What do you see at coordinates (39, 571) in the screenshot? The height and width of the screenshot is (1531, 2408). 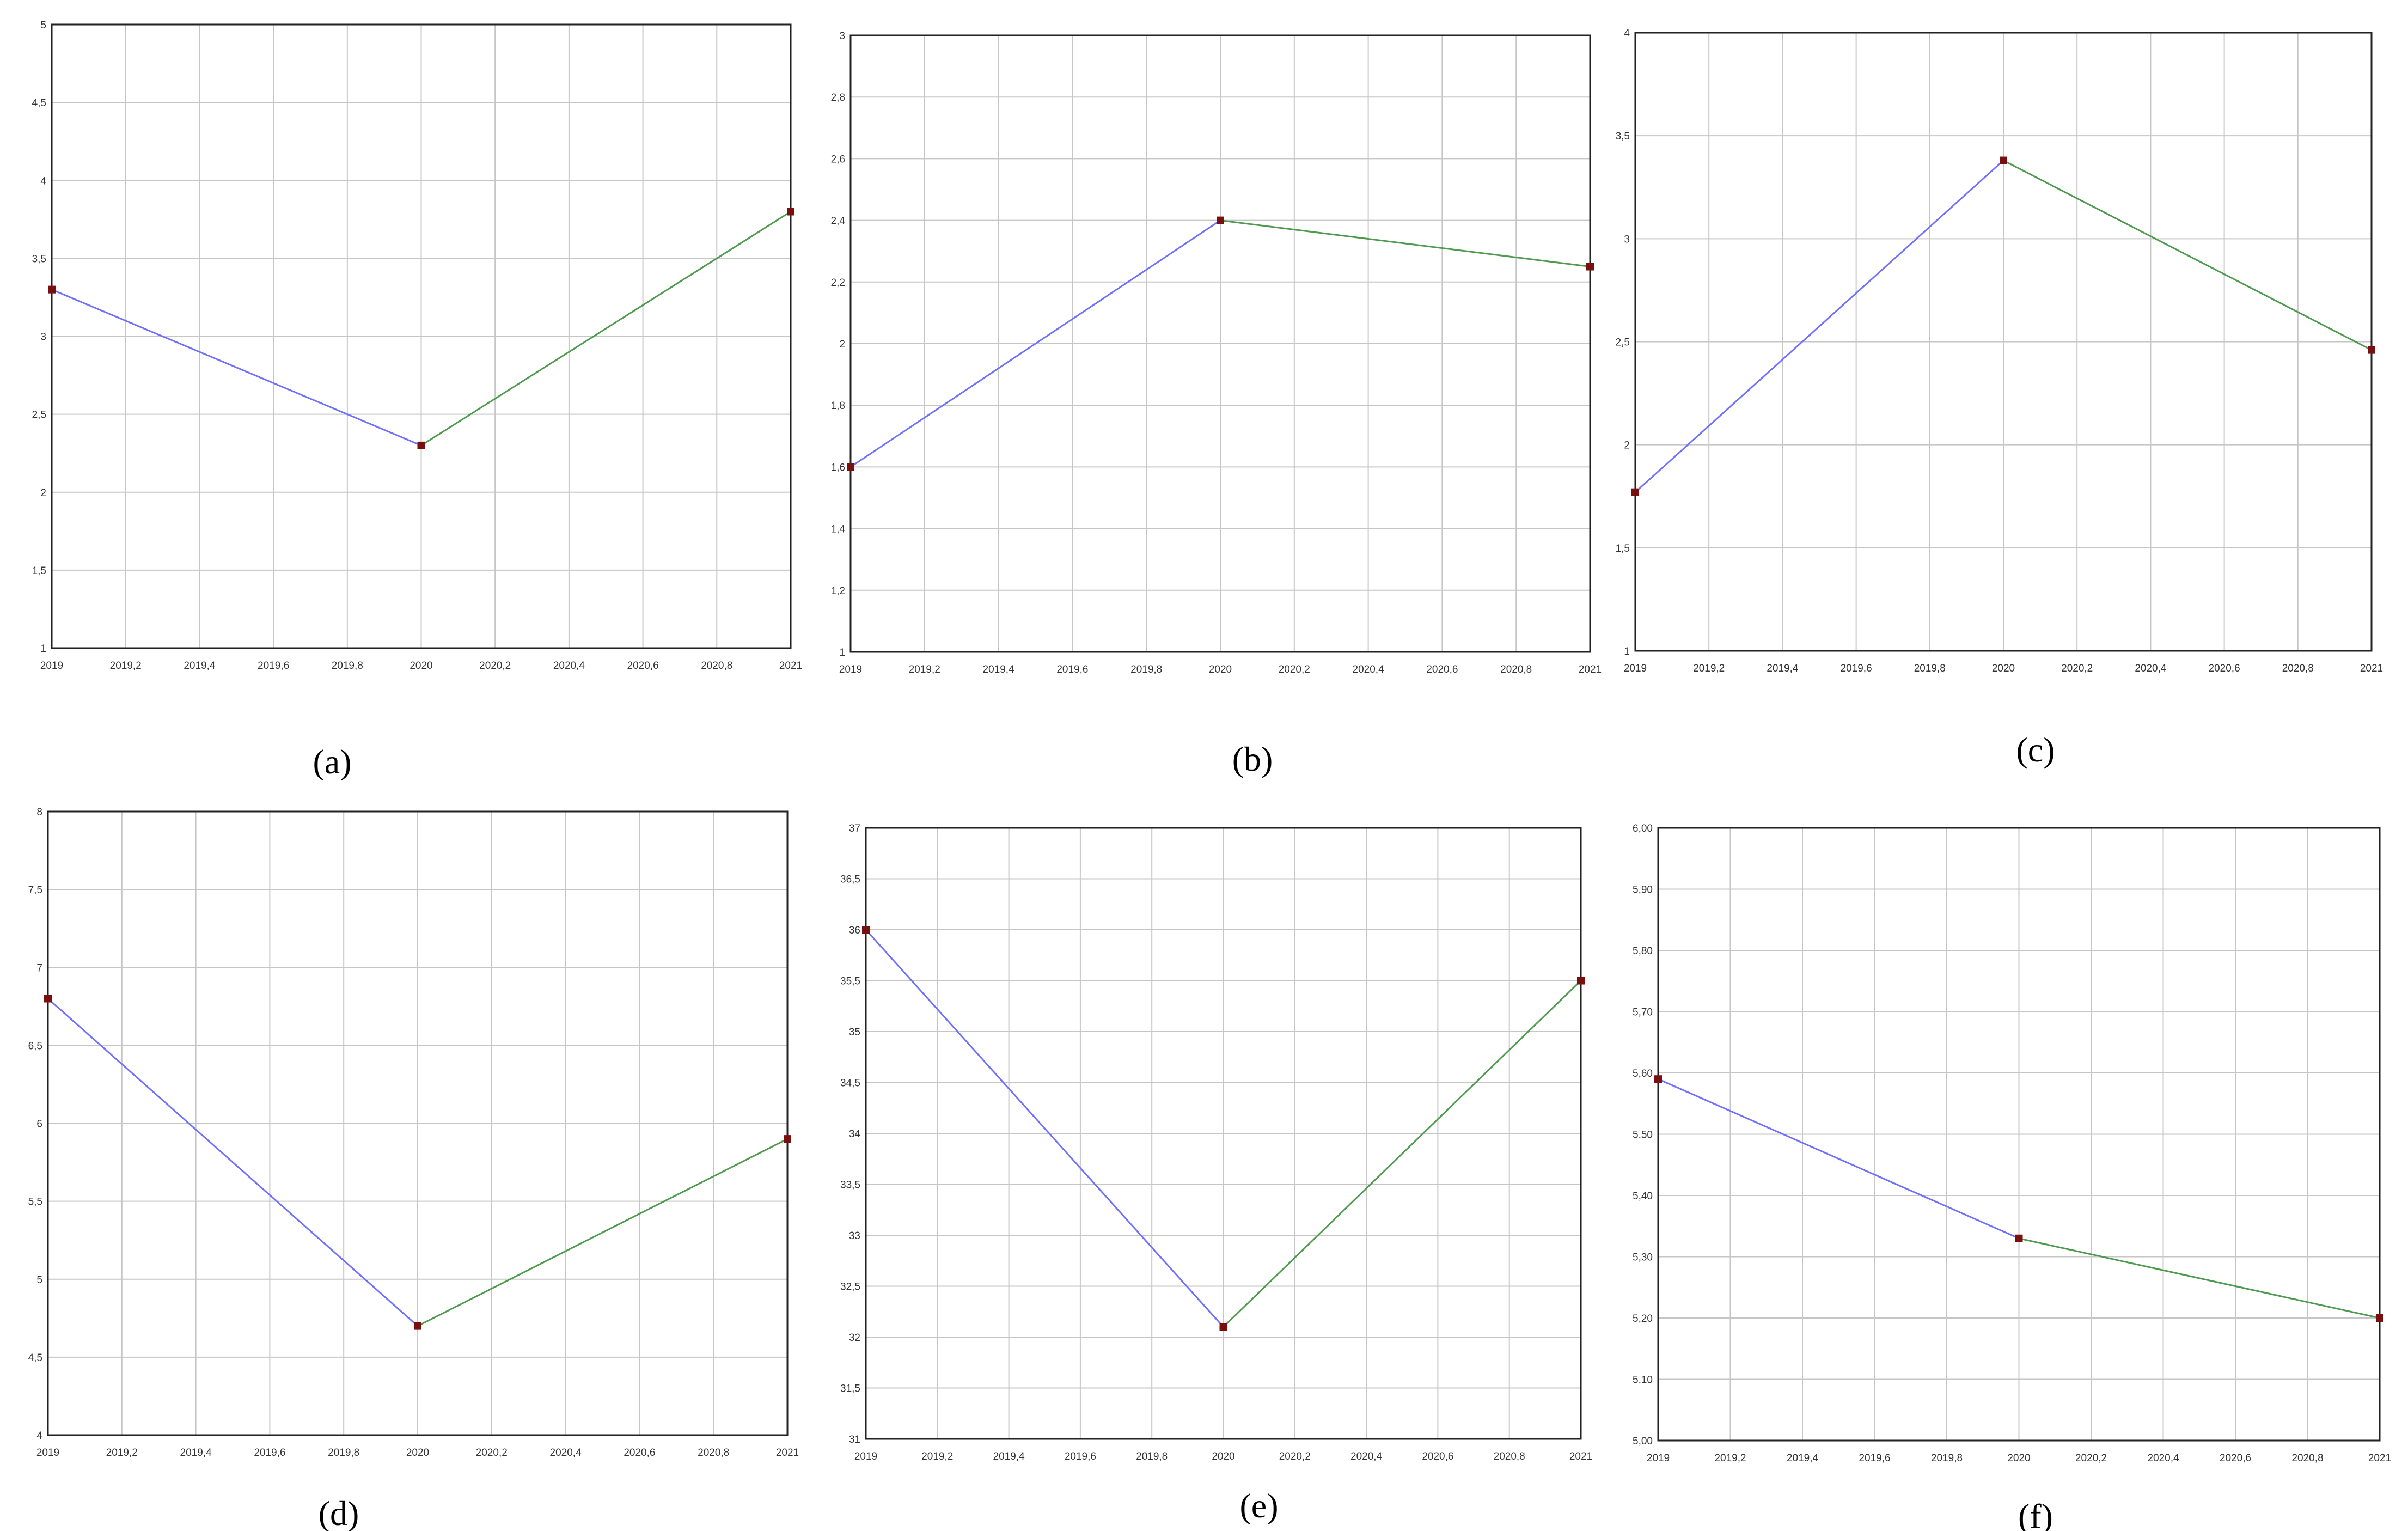 I see `y-tick-label: 1,5` at bounding box center [39, 571].